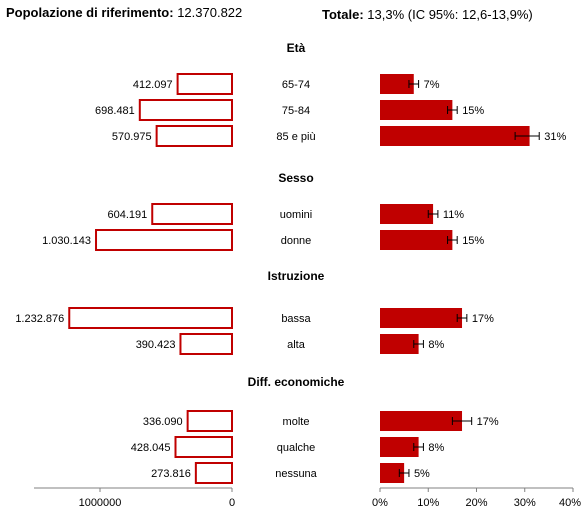 This screenshot has height=512, width=586. I want to click on category-label: qualche, so click(296, 448).